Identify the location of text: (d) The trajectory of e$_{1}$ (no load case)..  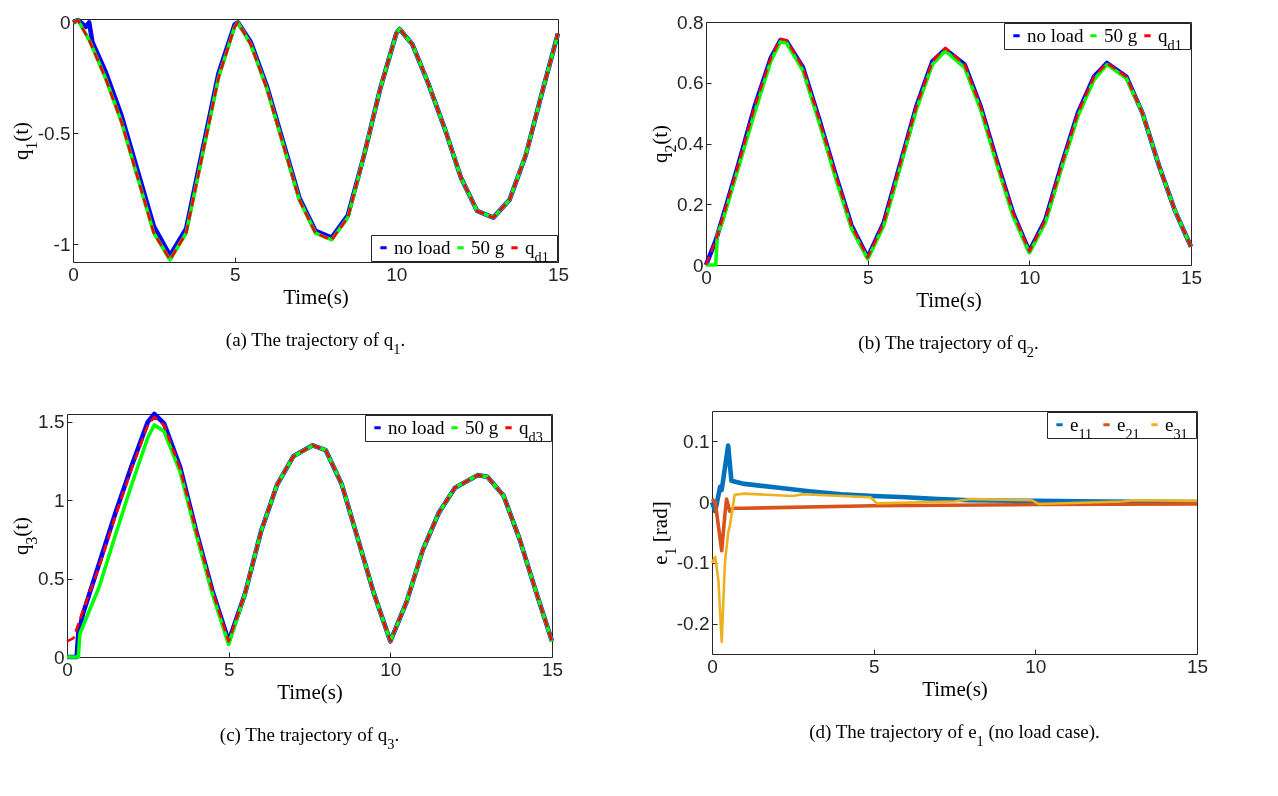
(954, 735).